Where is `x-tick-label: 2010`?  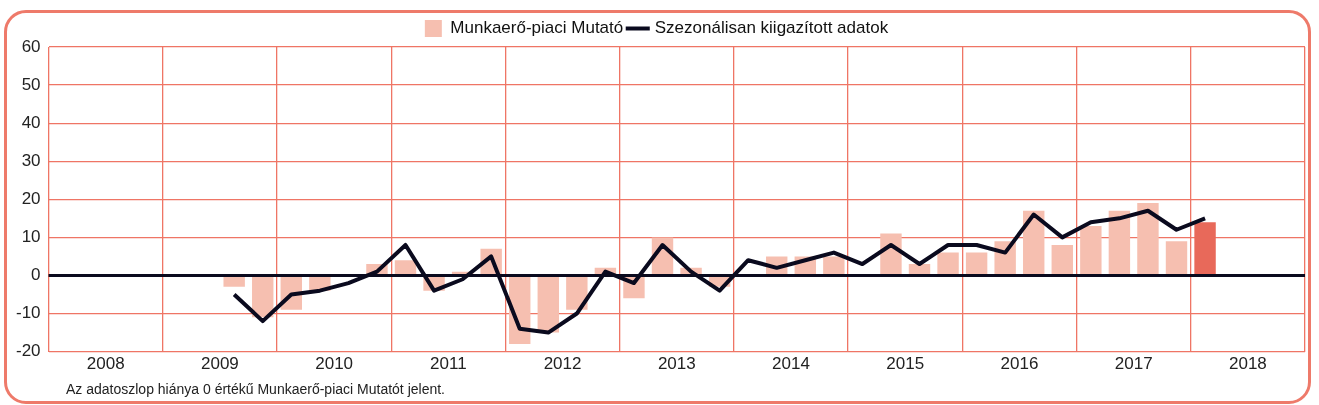 x-tick-label: 2010 is located at coordinates (334, 364).